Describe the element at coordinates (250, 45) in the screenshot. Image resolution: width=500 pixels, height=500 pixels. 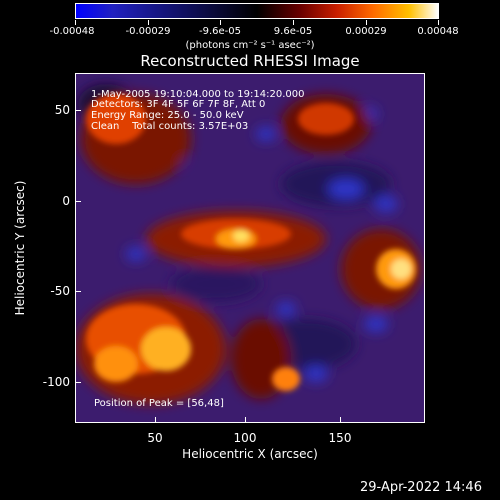
I see `colorbar-units: (photons cm⁻² s⁻¹ asec⁻²)` at that location.